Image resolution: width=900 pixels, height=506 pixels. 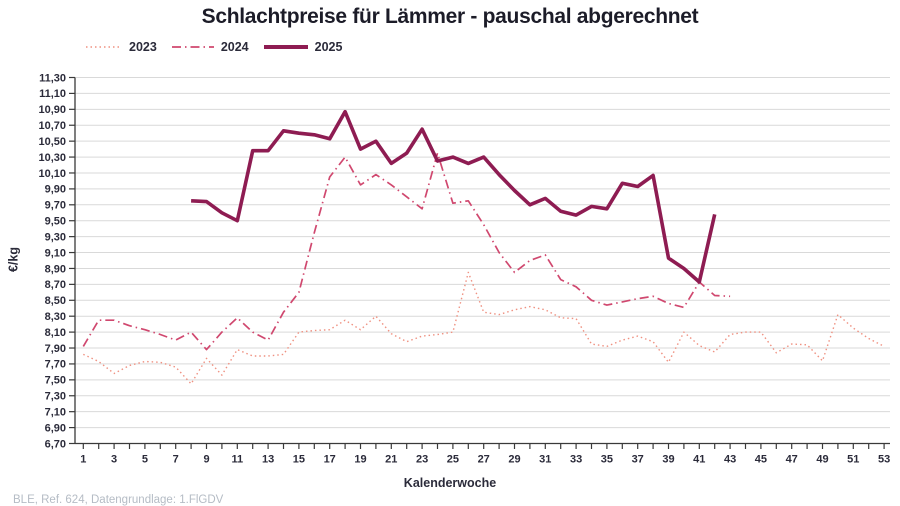 What do you see at coordinates (176, 460) in the screenshot?
I see `x-tick-label: 7` at bounding box center [176, 460].